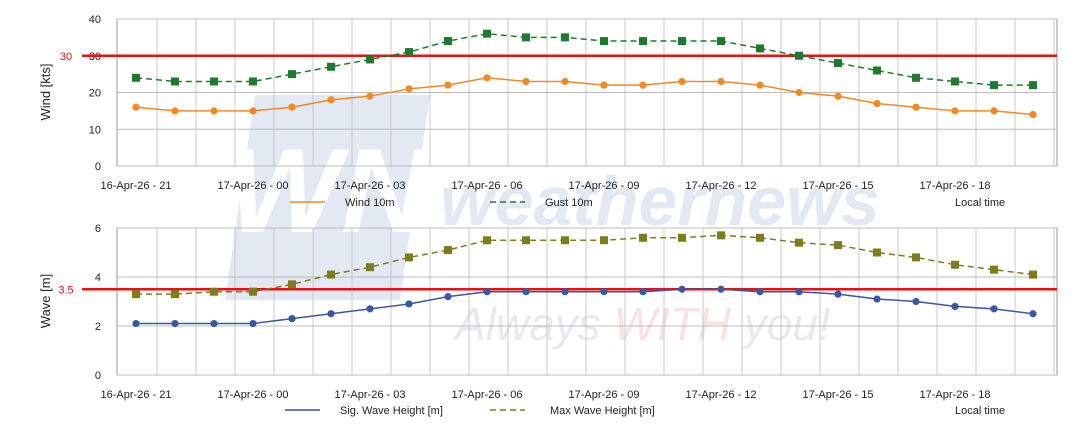  Describe the element at coordinates (66, 57) in the screenshot. I see `wind-threshold-label: 30` at that location.